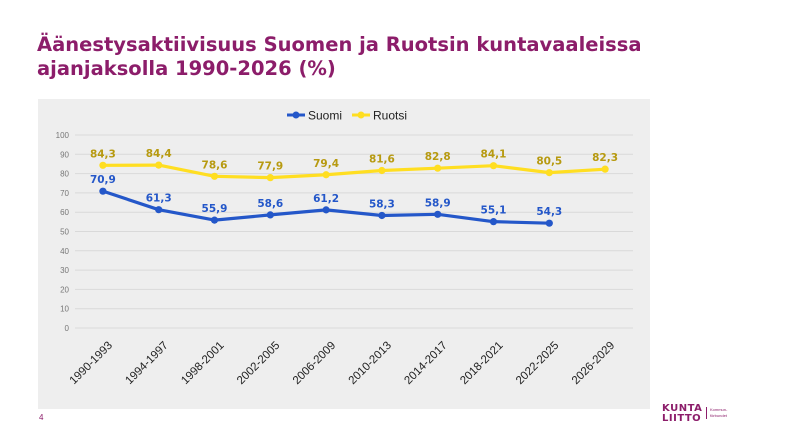 The image size is (790, 444). Describe the element at coordinates (549, 212) in the screenshot. I see `data-label-suomi: 54,3` at that location.